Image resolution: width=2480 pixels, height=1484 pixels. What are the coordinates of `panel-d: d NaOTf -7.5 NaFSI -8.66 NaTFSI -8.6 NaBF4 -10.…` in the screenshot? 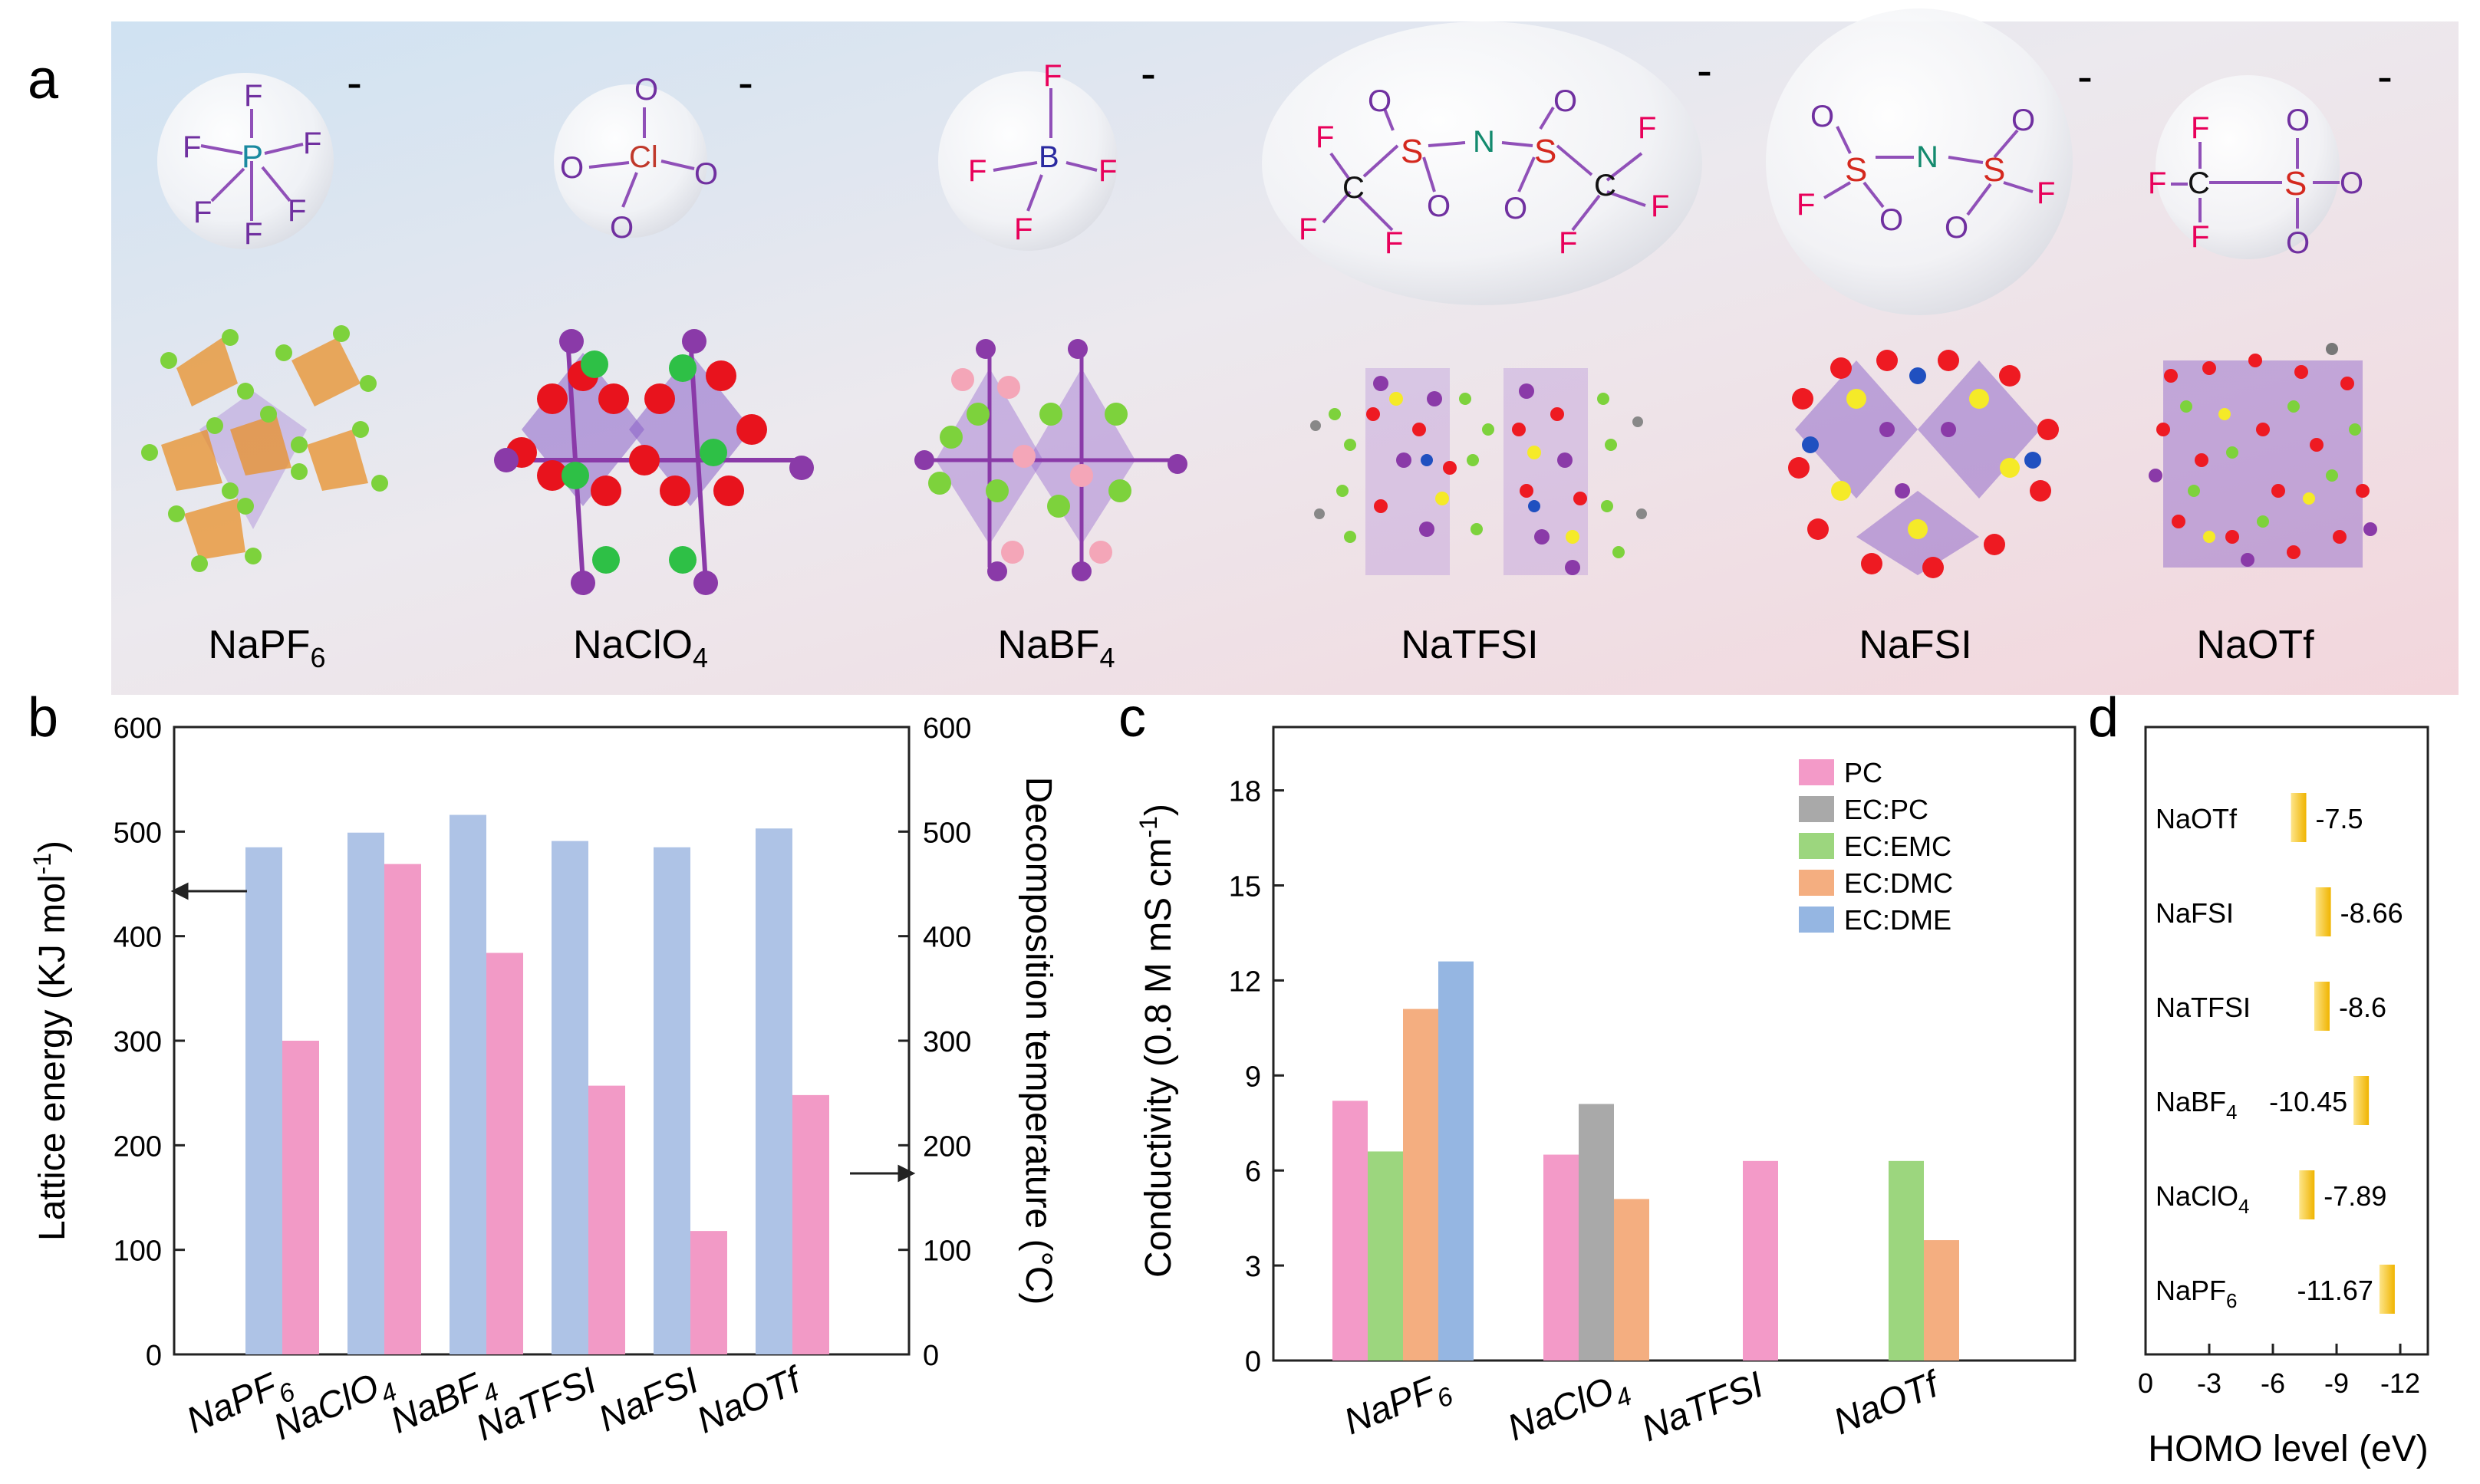 It's located at (2259, 1078).